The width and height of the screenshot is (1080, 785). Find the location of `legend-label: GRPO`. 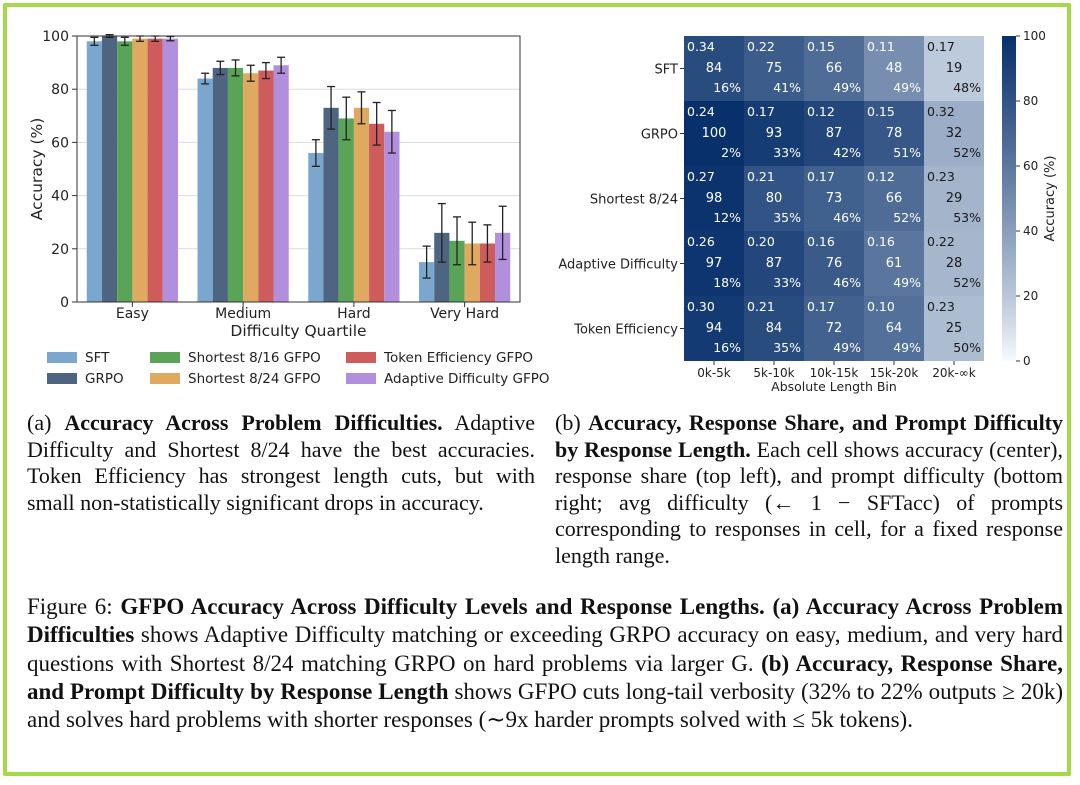

legend-label: GRPO is located at coordinates (104, 379).